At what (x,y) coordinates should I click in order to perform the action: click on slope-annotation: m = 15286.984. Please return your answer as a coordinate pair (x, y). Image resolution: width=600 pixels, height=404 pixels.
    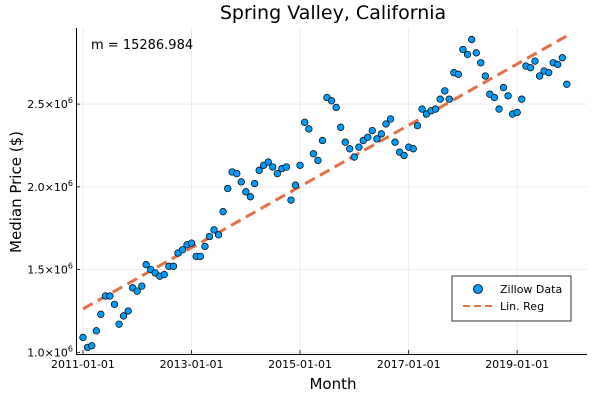
    Looking at the image, I should click on (142, 45).